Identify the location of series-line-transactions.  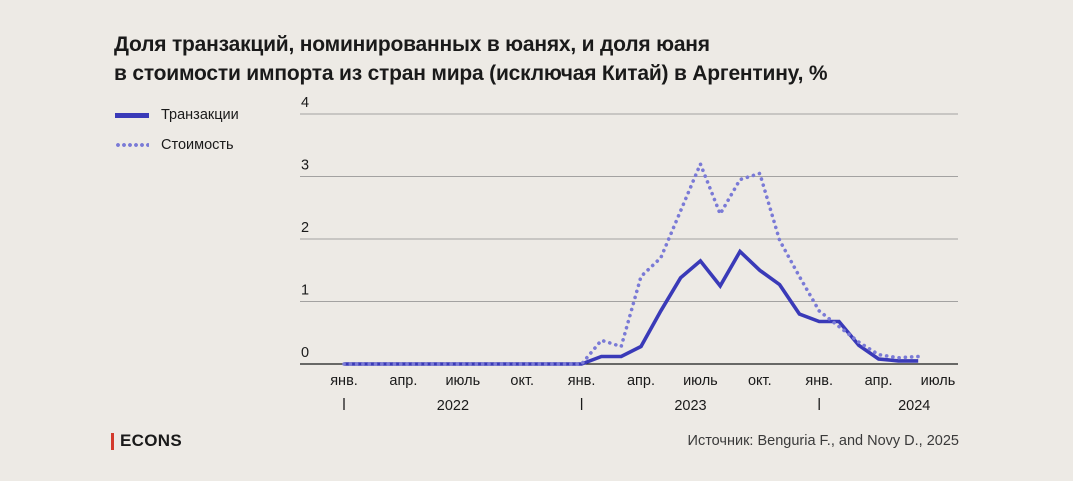
(631, 307).